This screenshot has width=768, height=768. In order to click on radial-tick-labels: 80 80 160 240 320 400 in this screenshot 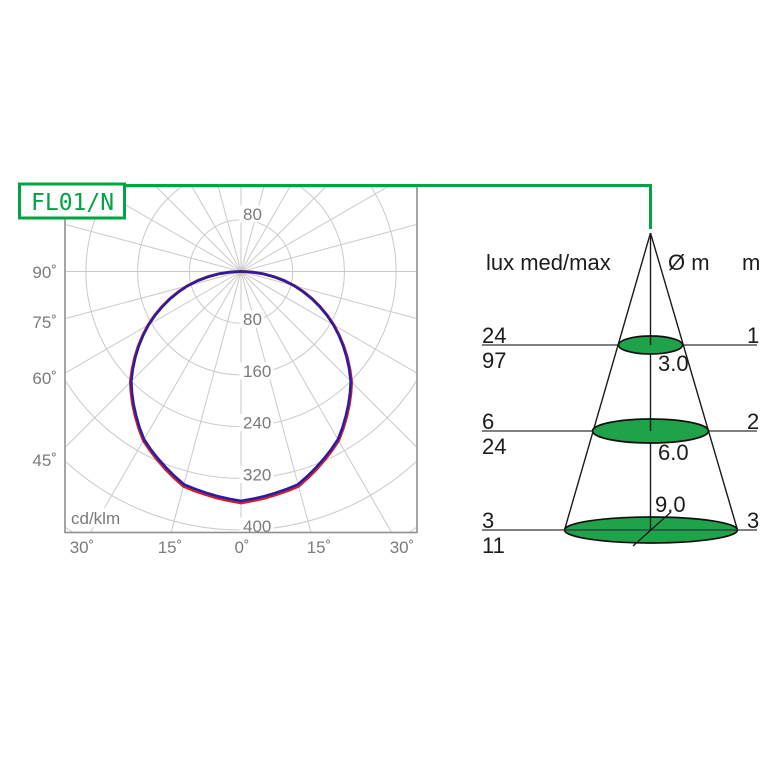, I will do `click(256, 370)`.